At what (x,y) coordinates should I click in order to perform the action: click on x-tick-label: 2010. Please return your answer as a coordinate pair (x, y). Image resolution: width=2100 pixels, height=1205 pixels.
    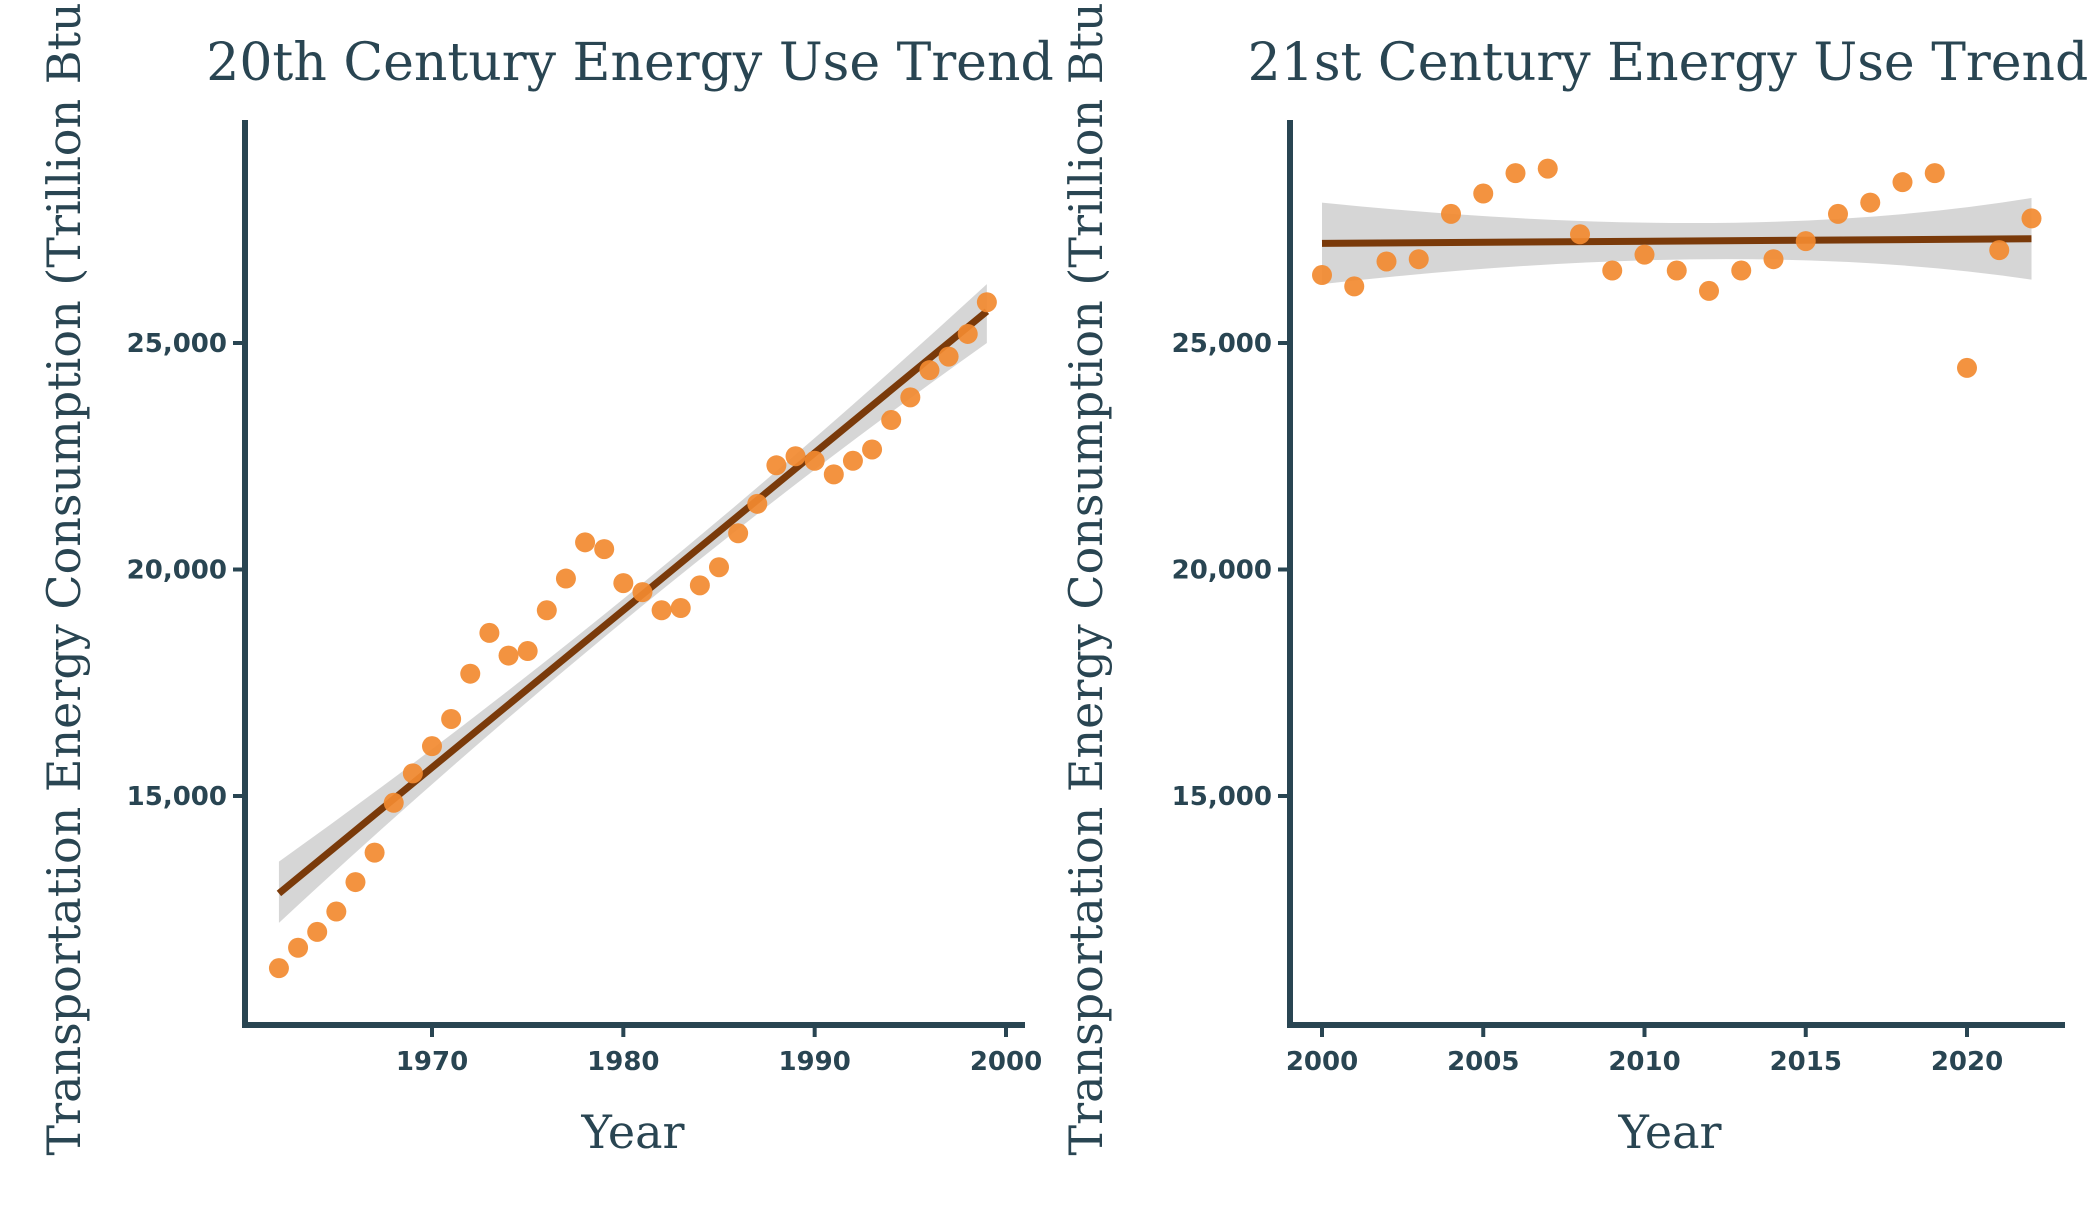
    Looking at the image, I should click on (1644, 1062).